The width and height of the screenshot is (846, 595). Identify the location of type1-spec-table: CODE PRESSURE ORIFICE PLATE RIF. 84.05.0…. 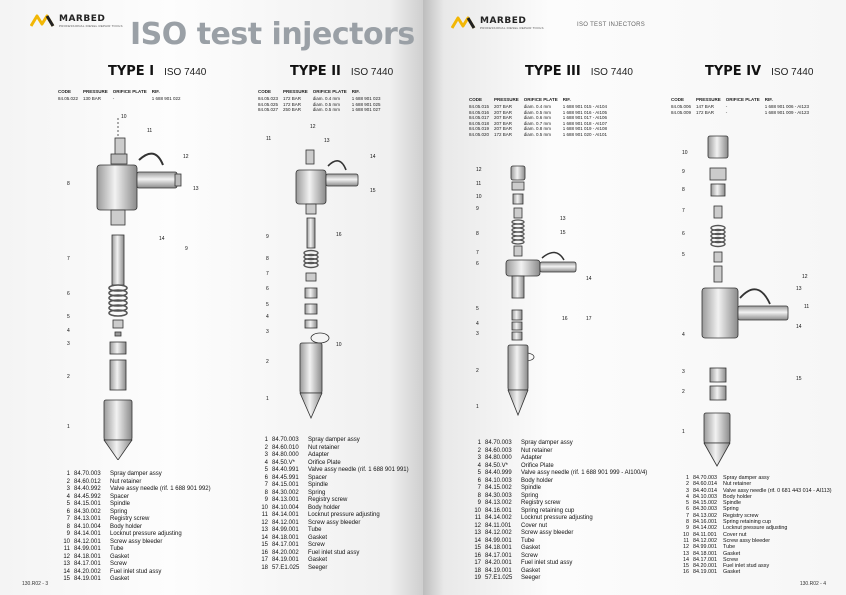
(122, 95).